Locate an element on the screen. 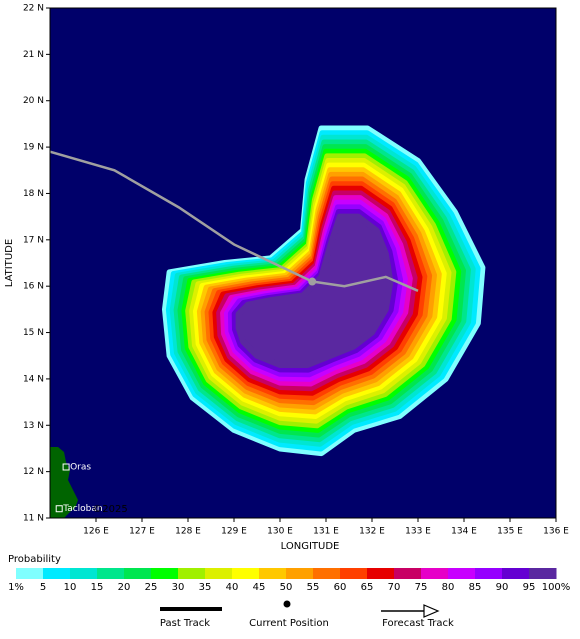 Image resolution: width=580 pixels, height=639 pixels. colorbar-label: 70 is located at coordinates (394, 587).